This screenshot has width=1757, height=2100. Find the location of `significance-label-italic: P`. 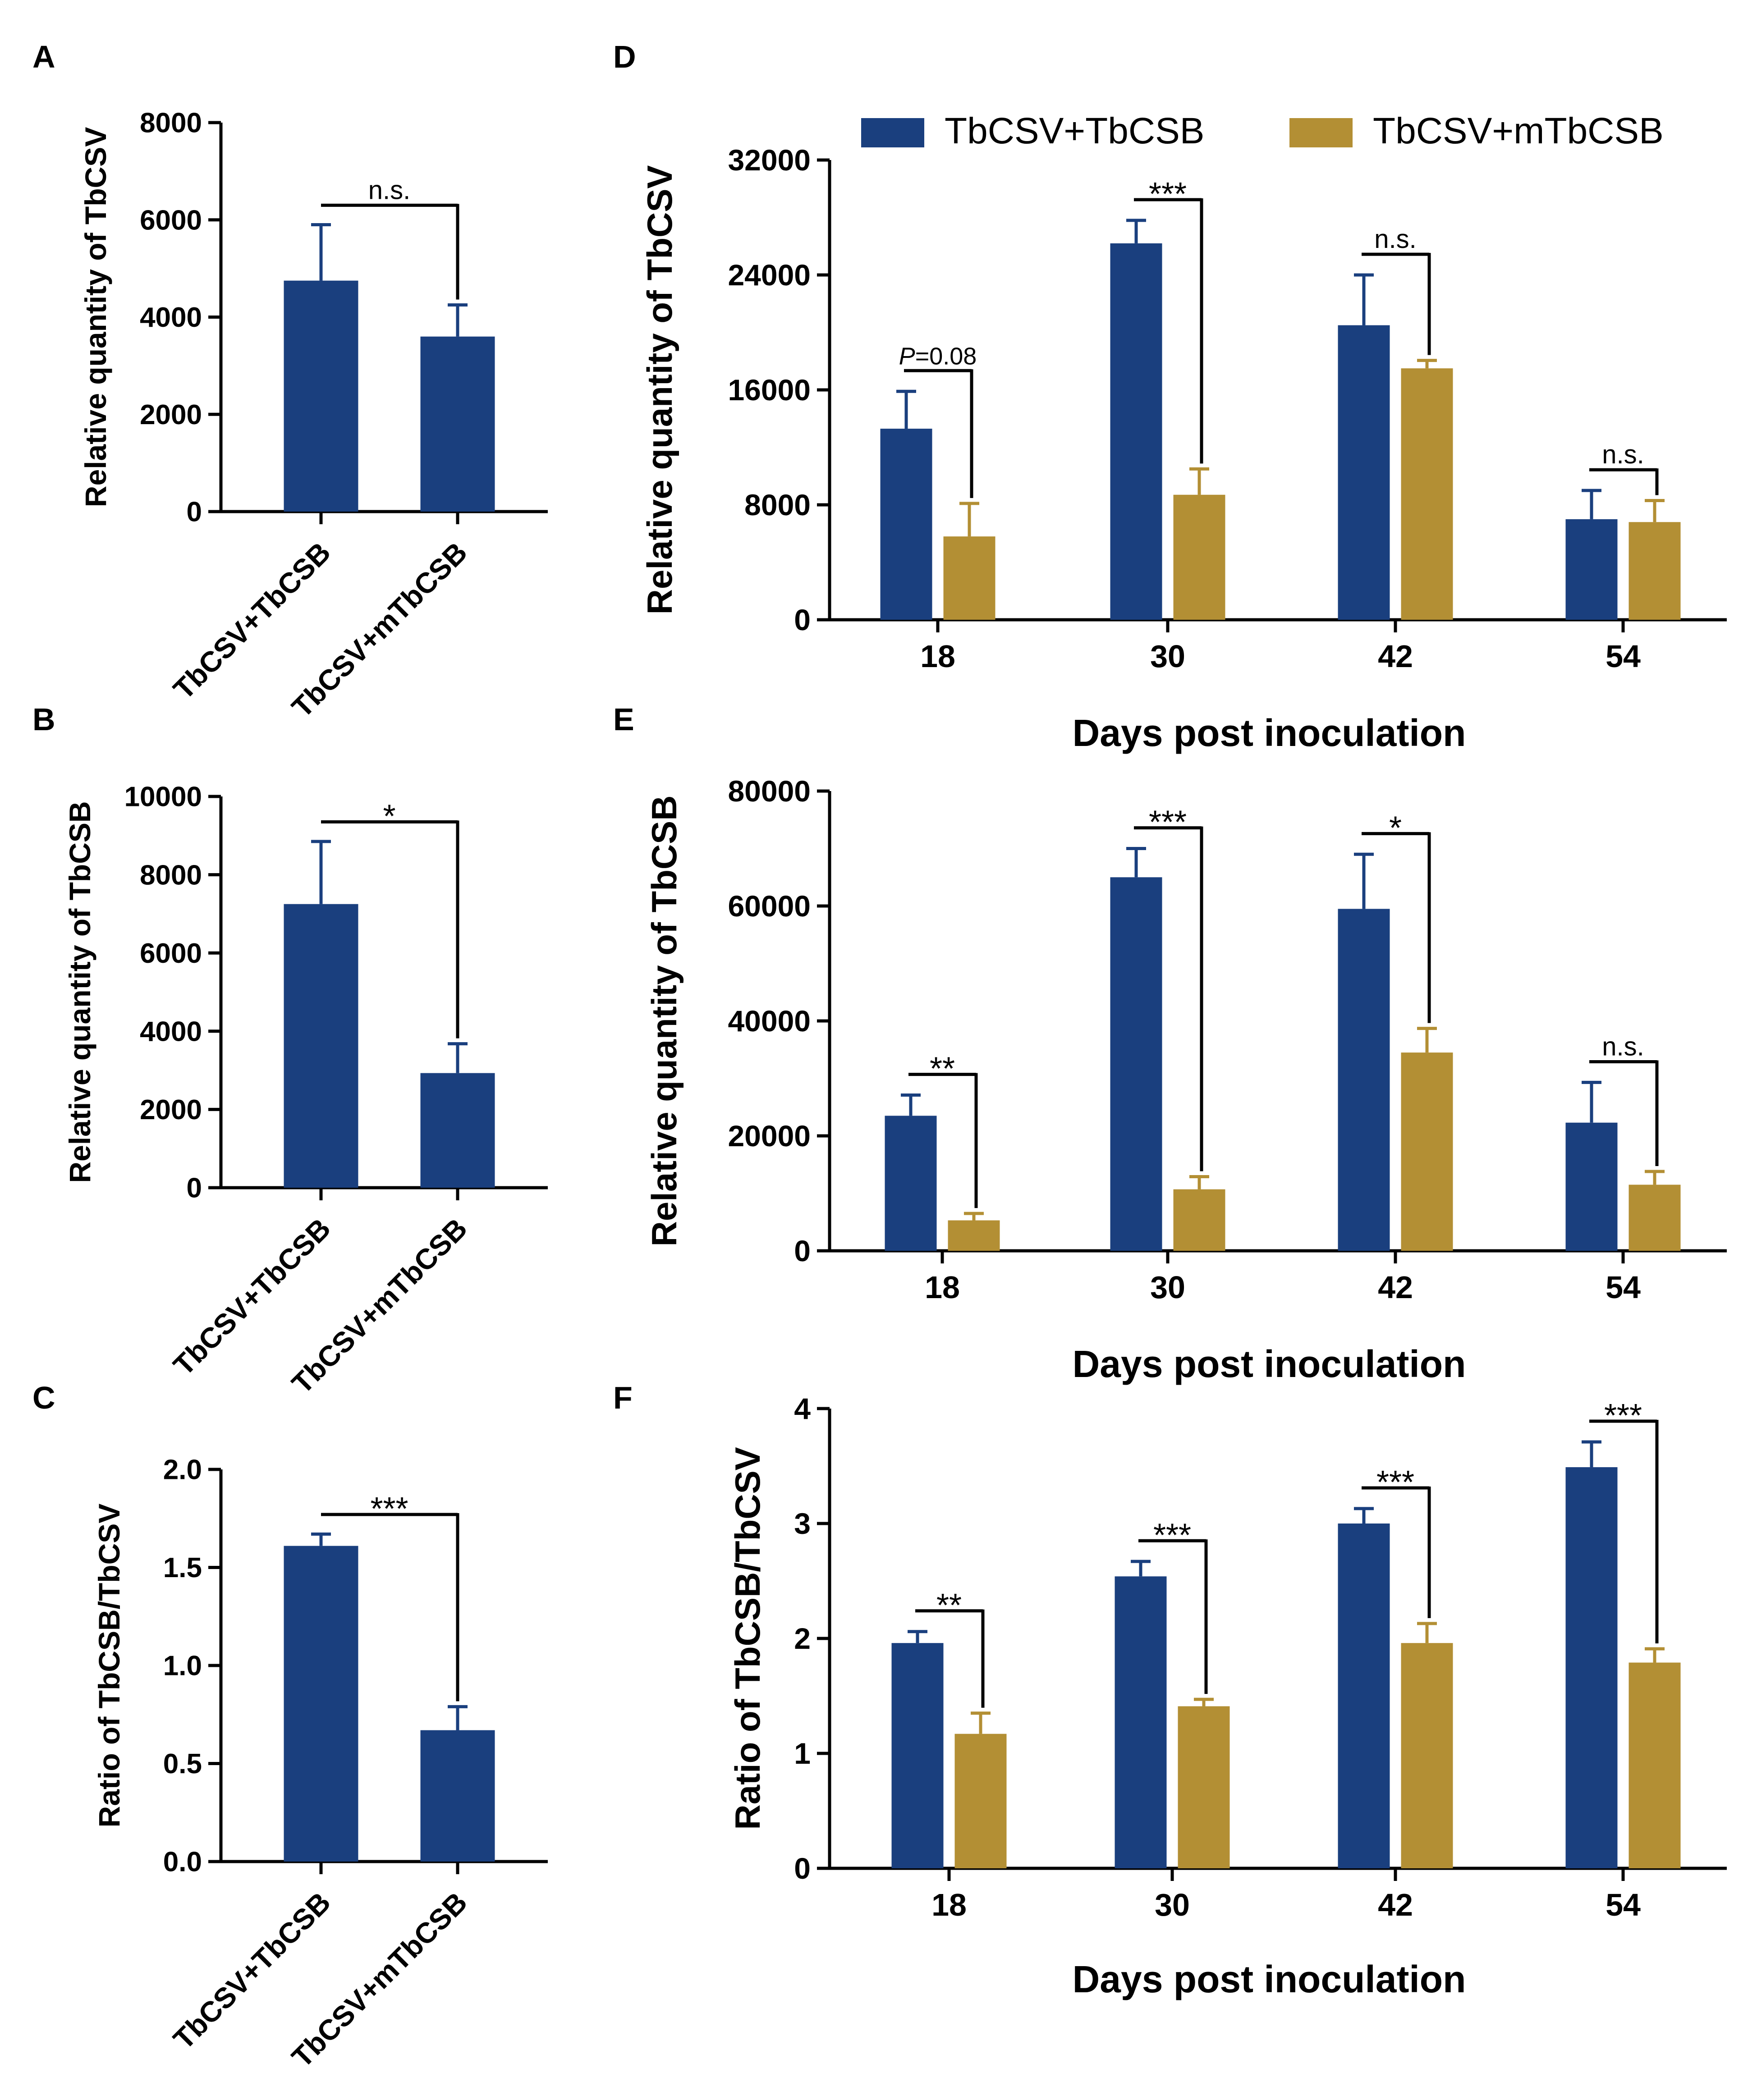

significance-label-italic: P is located at coordinates (907, 356).